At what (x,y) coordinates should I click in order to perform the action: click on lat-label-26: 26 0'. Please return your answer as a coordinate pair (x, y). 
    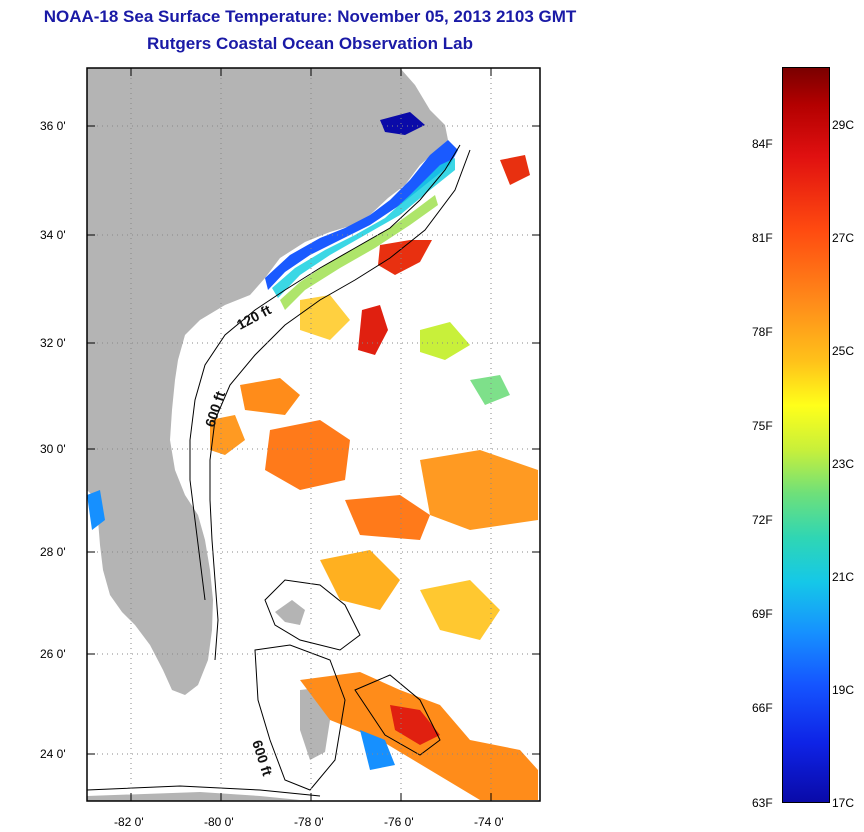
    Looking at the image, I should click on (53, 654).